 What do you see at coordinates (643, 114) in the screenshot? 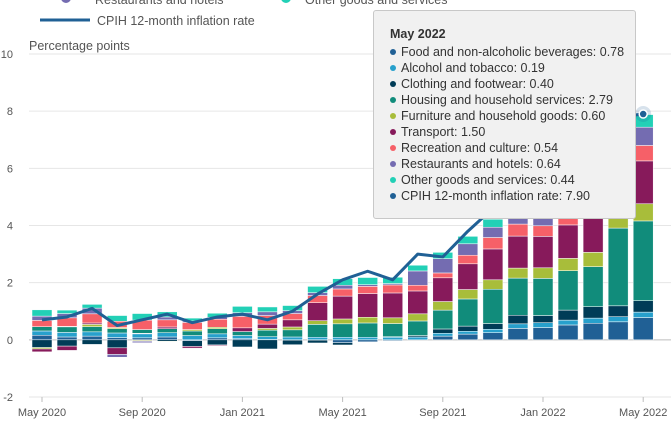
I see `cpih-point-highlight` at bounding box center [643, 114].